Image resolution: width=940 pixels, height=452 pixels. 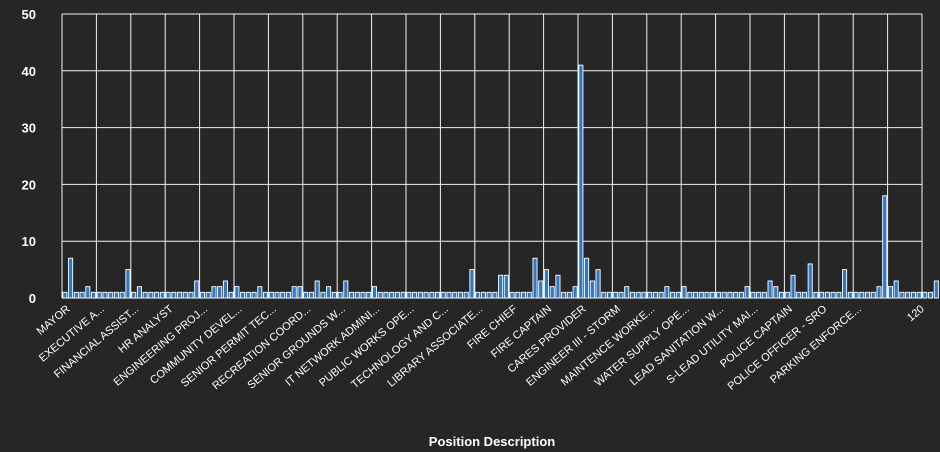 What do you see at coordinates (29, 156) in the screenshot?
I see `y-axis-ticks: 0 10 20 30 40 50` at bounding box center [29, 156].